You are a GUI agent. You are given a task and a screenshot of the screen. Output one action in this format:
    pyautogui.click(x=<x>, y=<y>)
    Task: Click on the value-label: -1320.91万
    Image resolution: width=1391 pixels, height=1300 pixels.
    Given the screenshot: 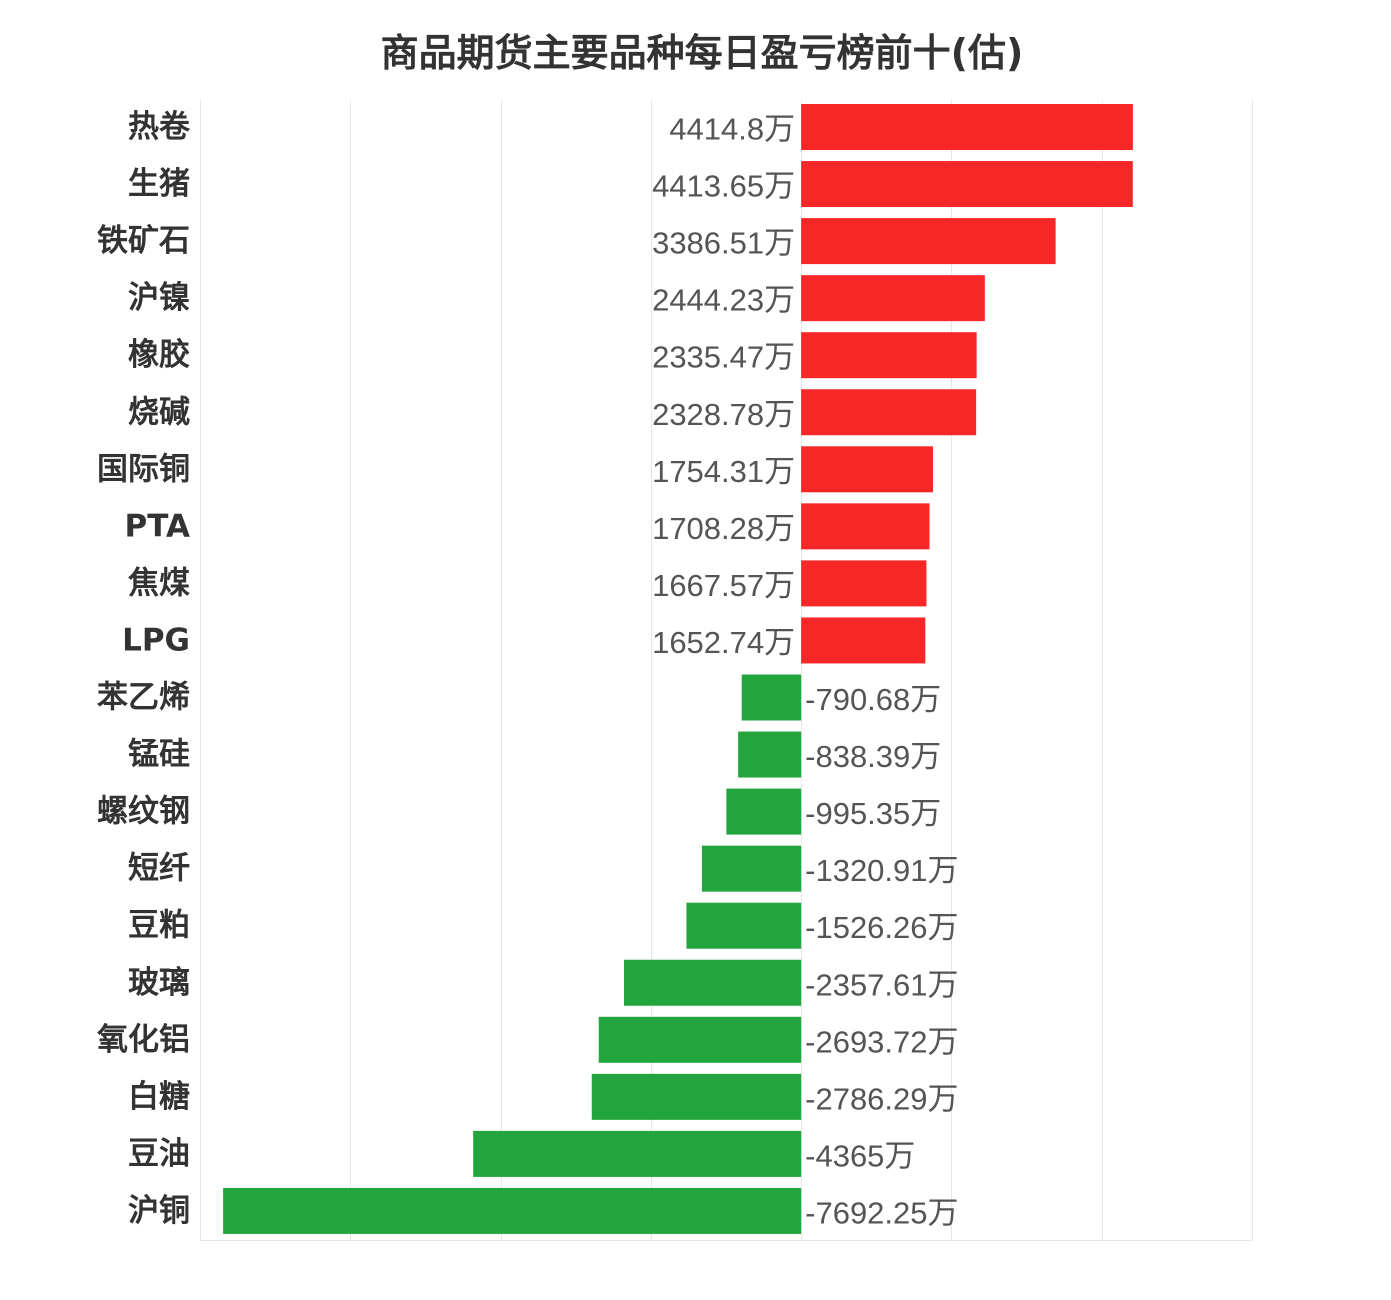 What is the action you would take?
    pyautogui.click(x=881, y=870)
    